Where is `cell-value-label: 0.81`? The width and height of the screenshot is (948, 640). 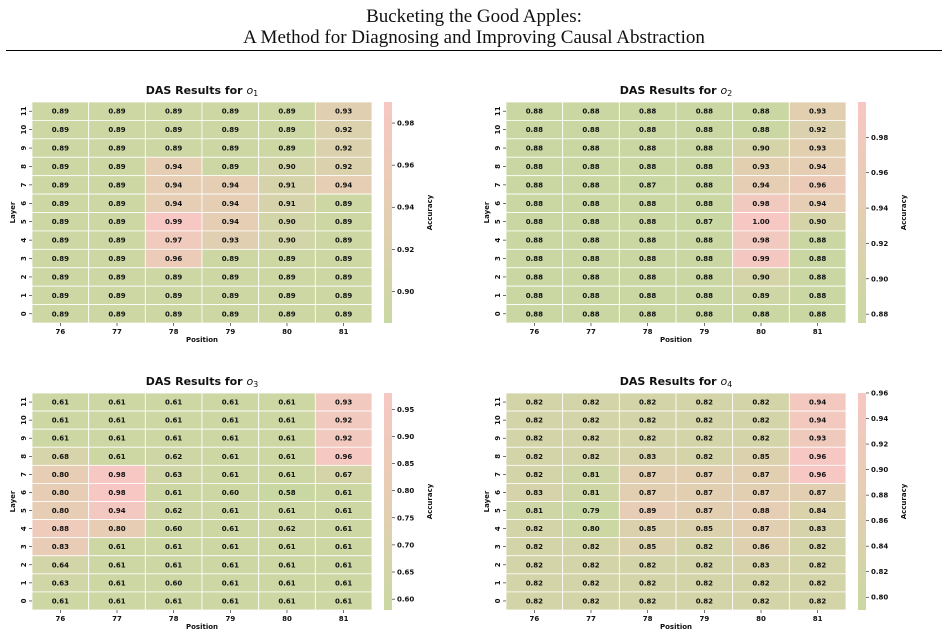
cell-value-label: 0.81 is located at coordinates (590, 493).